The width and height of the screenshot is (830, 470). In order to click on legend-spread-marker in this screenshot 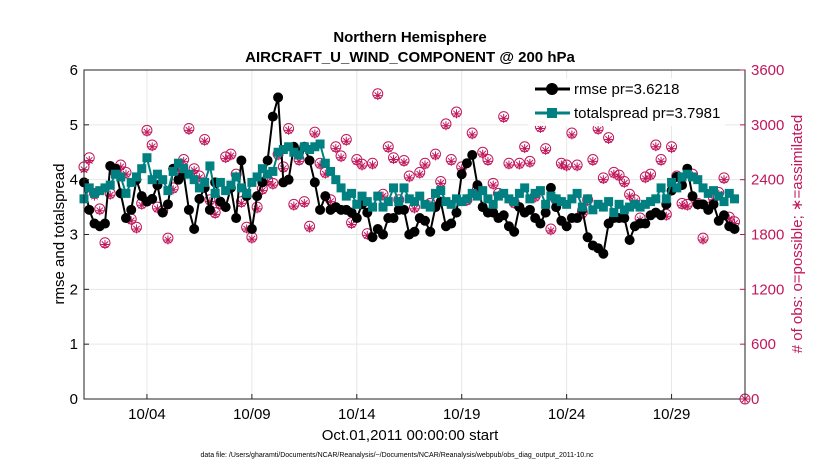, I will do `click(552, 113)`.